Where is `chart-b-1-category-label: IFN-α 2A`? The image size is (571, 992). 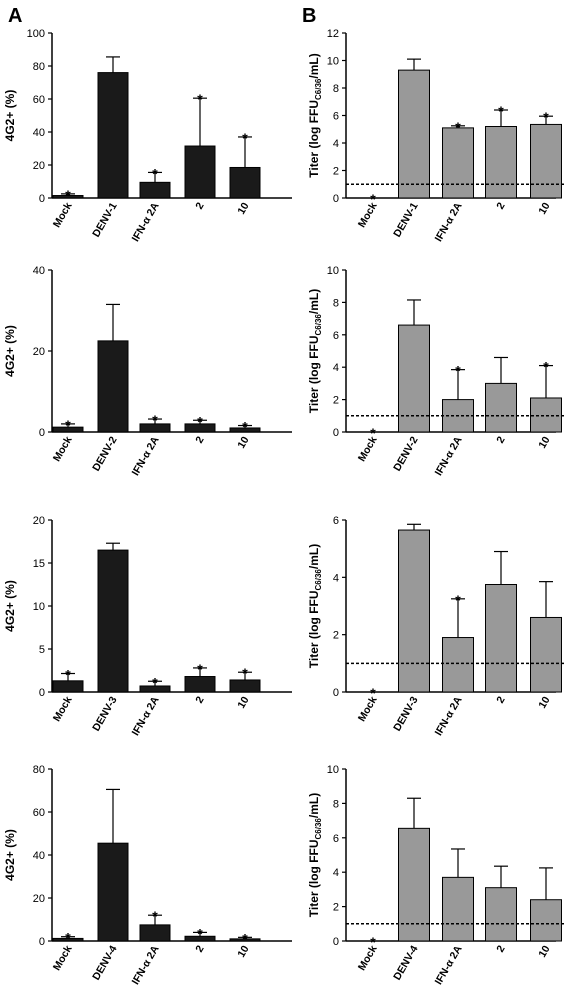 chart-b-1-category-label: IFN-α 2A is located at coordinates (449, 222).